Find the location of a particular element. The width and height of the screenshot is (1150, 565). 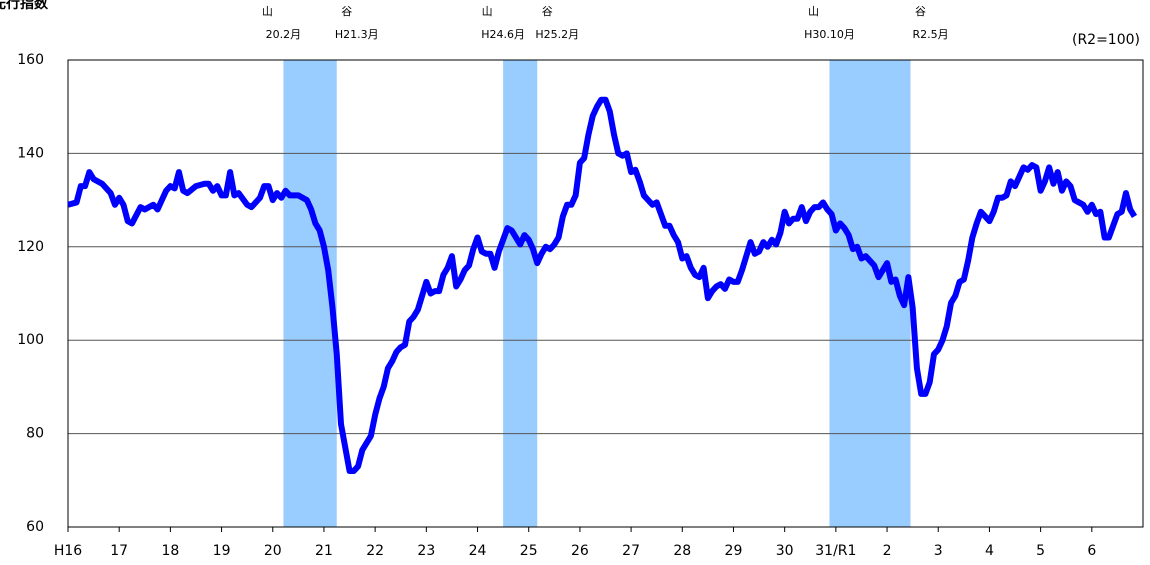

x-tick-label: 6 is located at coordinates (1091, 551).